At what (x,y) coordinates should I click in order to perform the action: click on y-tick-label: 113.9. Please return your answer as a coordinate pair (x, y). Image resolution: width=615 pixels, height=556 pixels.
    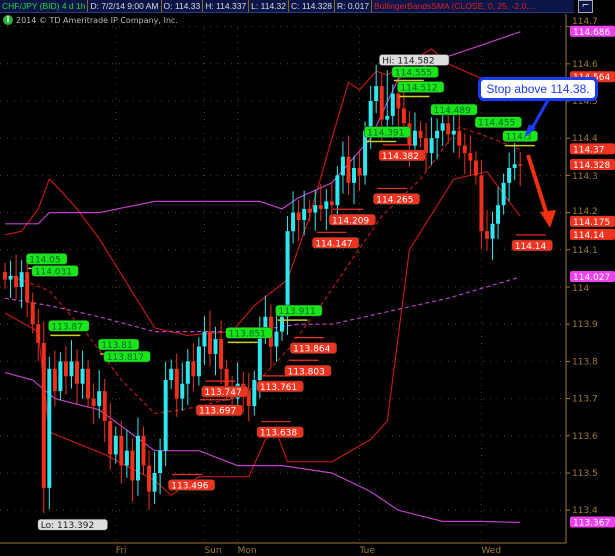
    Looking at the image, I should click on (585, 325).